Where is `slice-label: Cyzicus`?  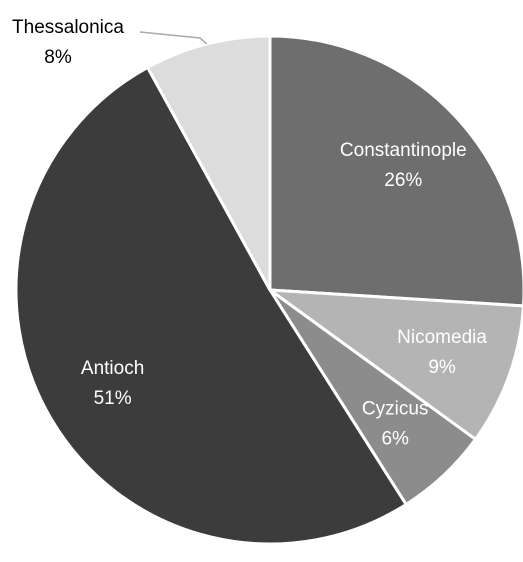 slice-label: Cyzicus is located at coordinates (395, 408).